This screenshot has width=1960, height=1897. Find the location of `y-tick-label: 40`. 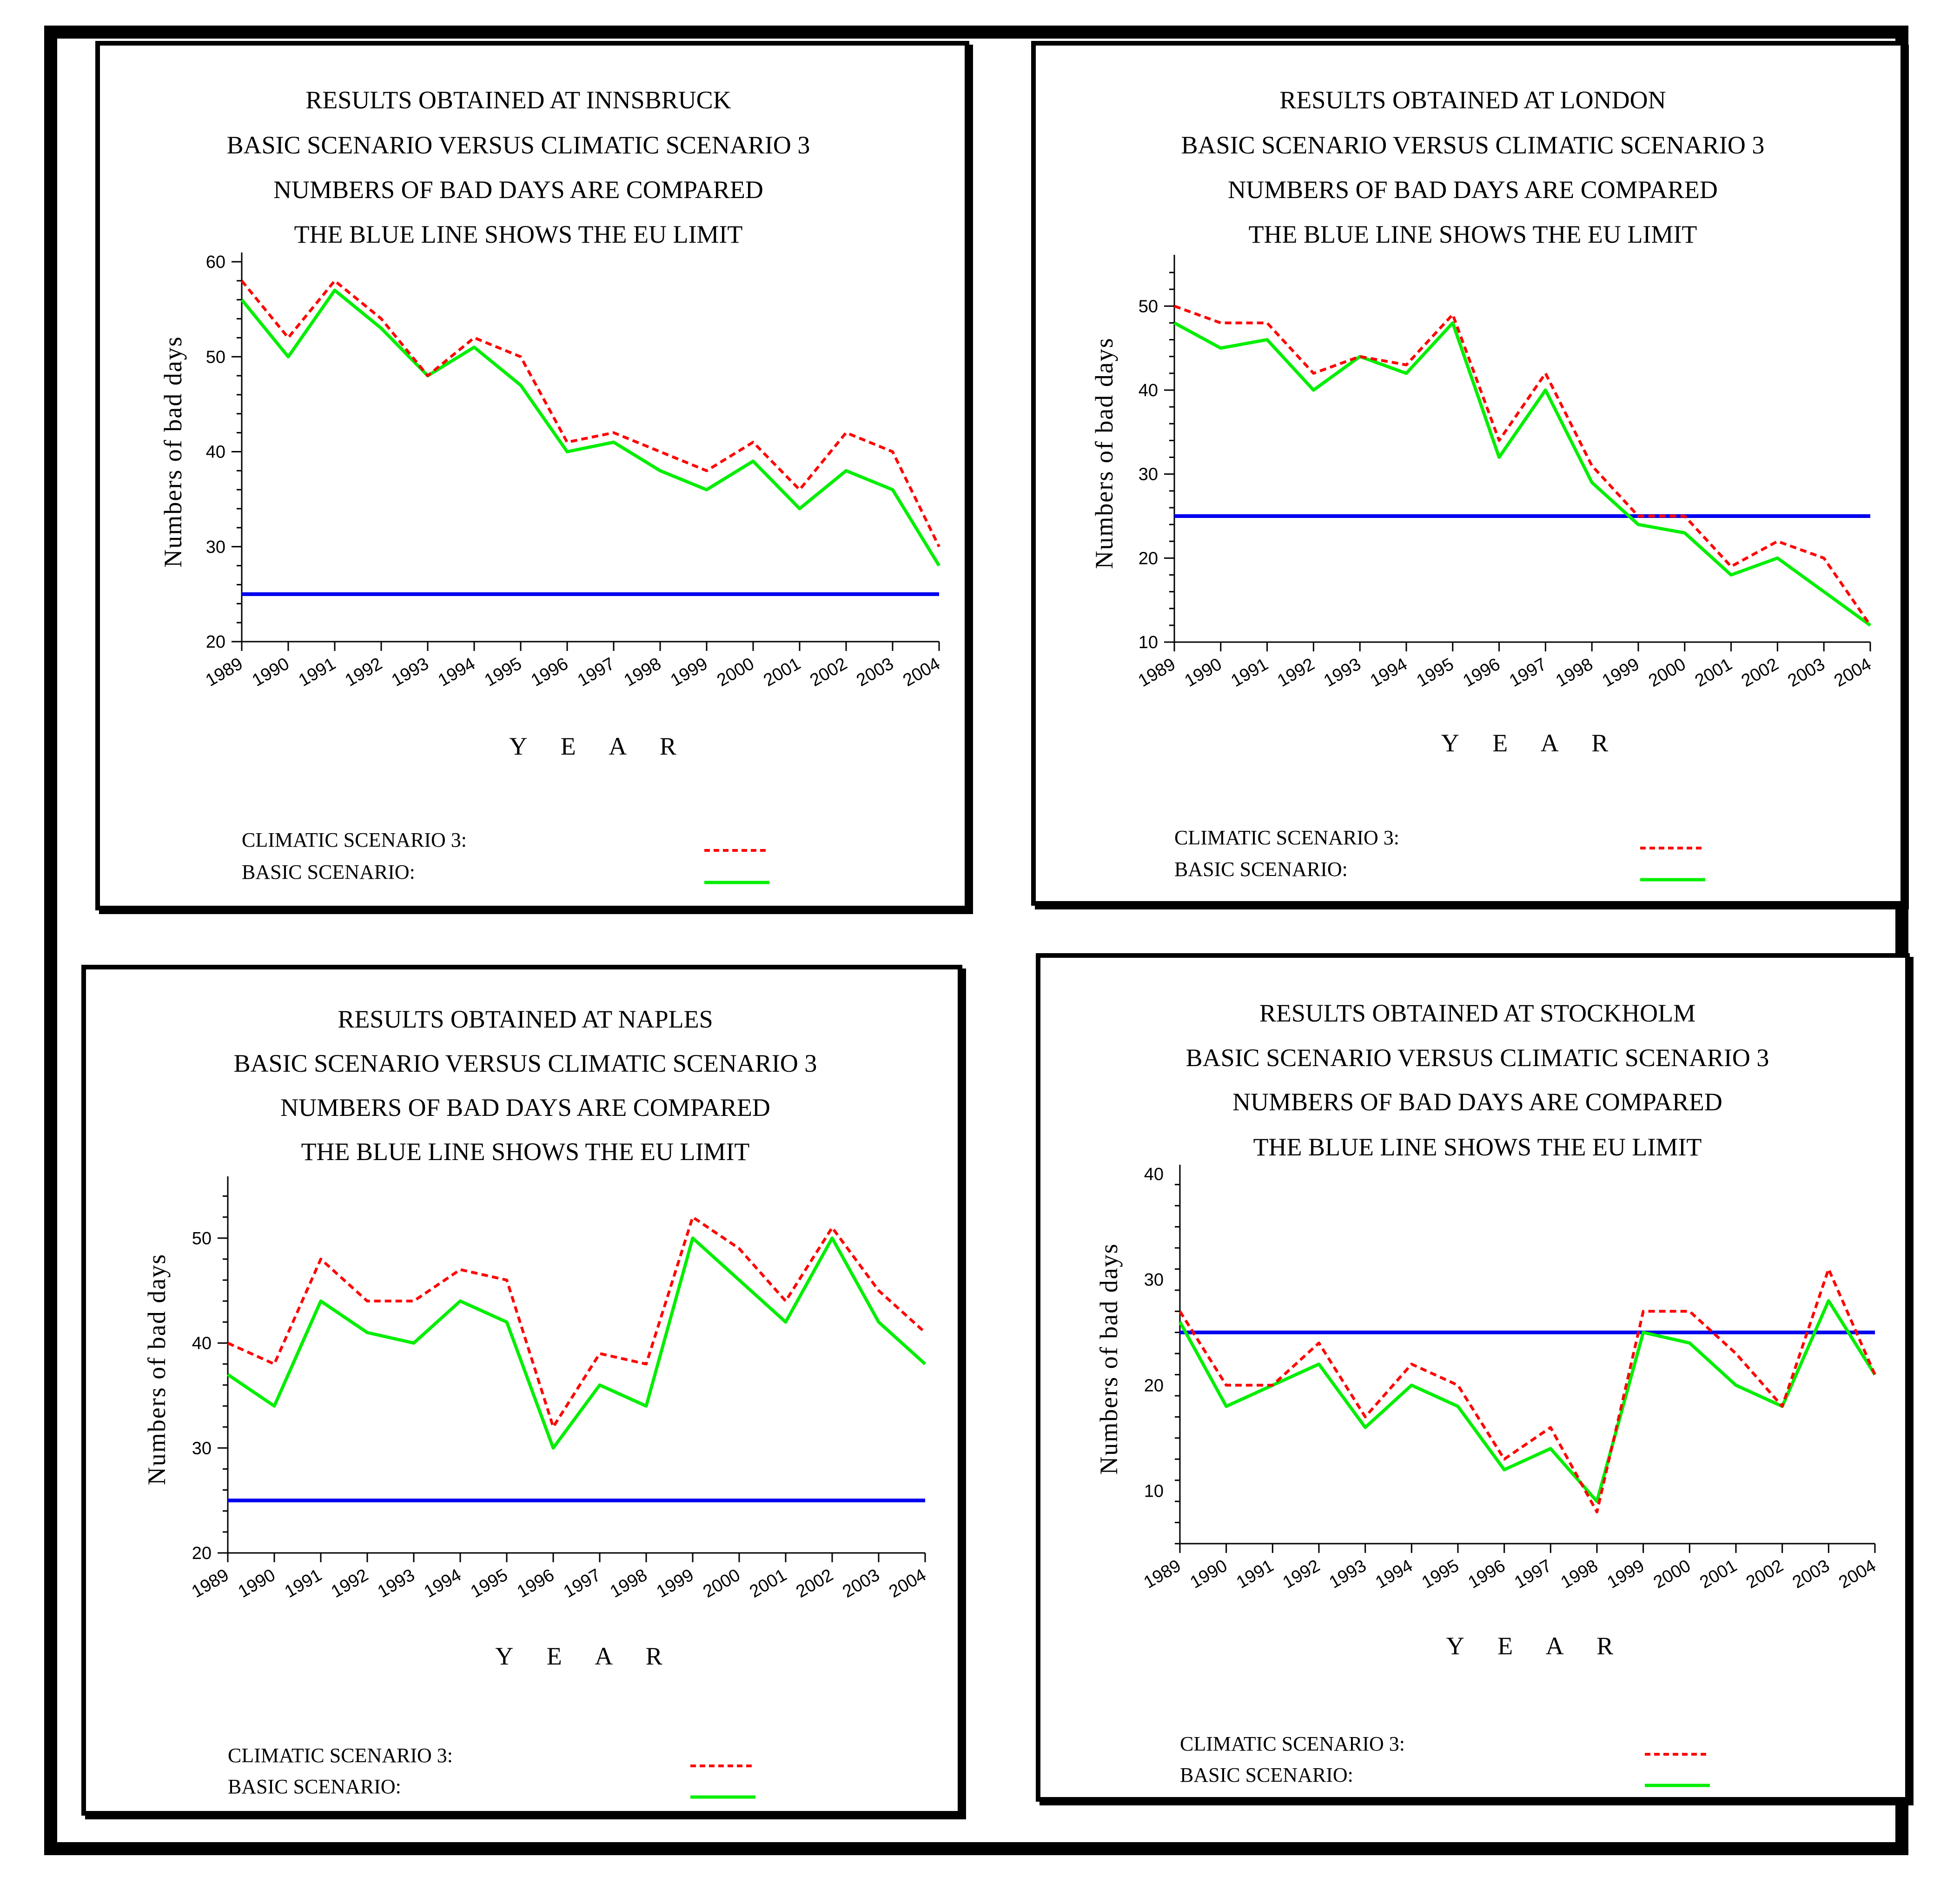

y-tick-label: 40 is located at coordinates (1148, 391).